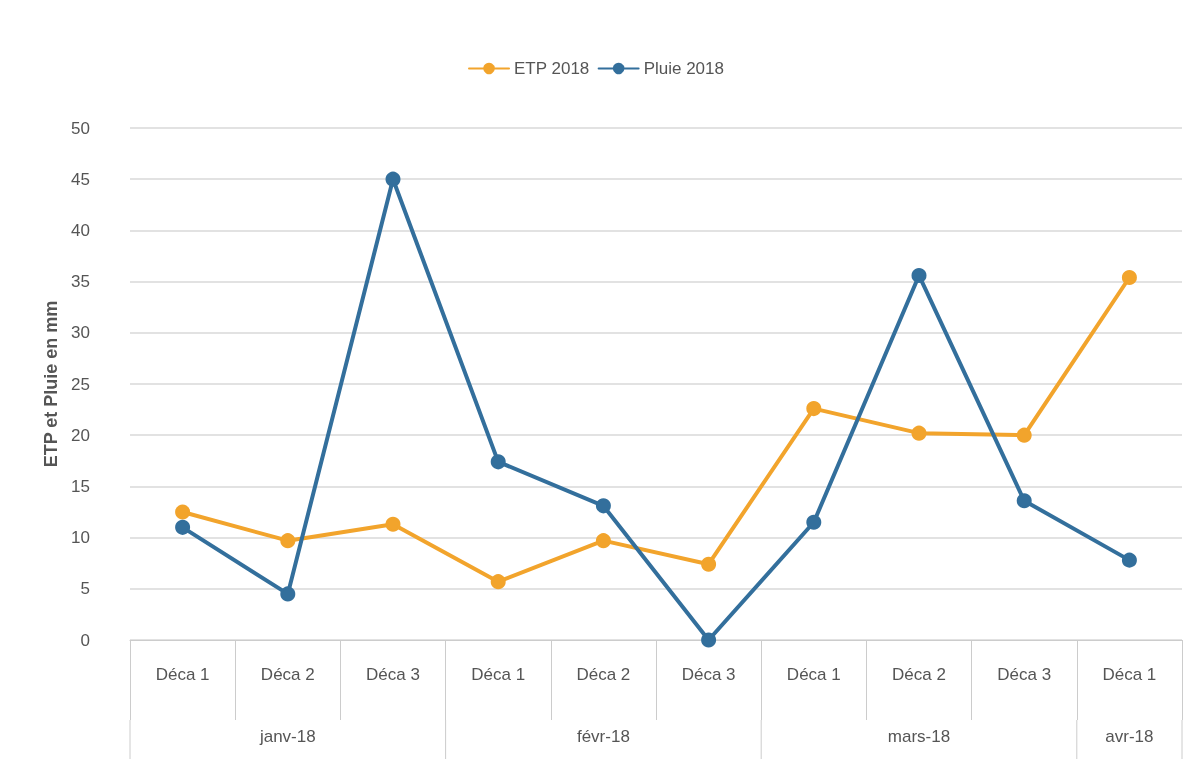 This screenshot has height=759, width=1192. Describe the element at coordinates (683, 68) in the screenshot. I see `legend-label: Pluie 2018` at that location.